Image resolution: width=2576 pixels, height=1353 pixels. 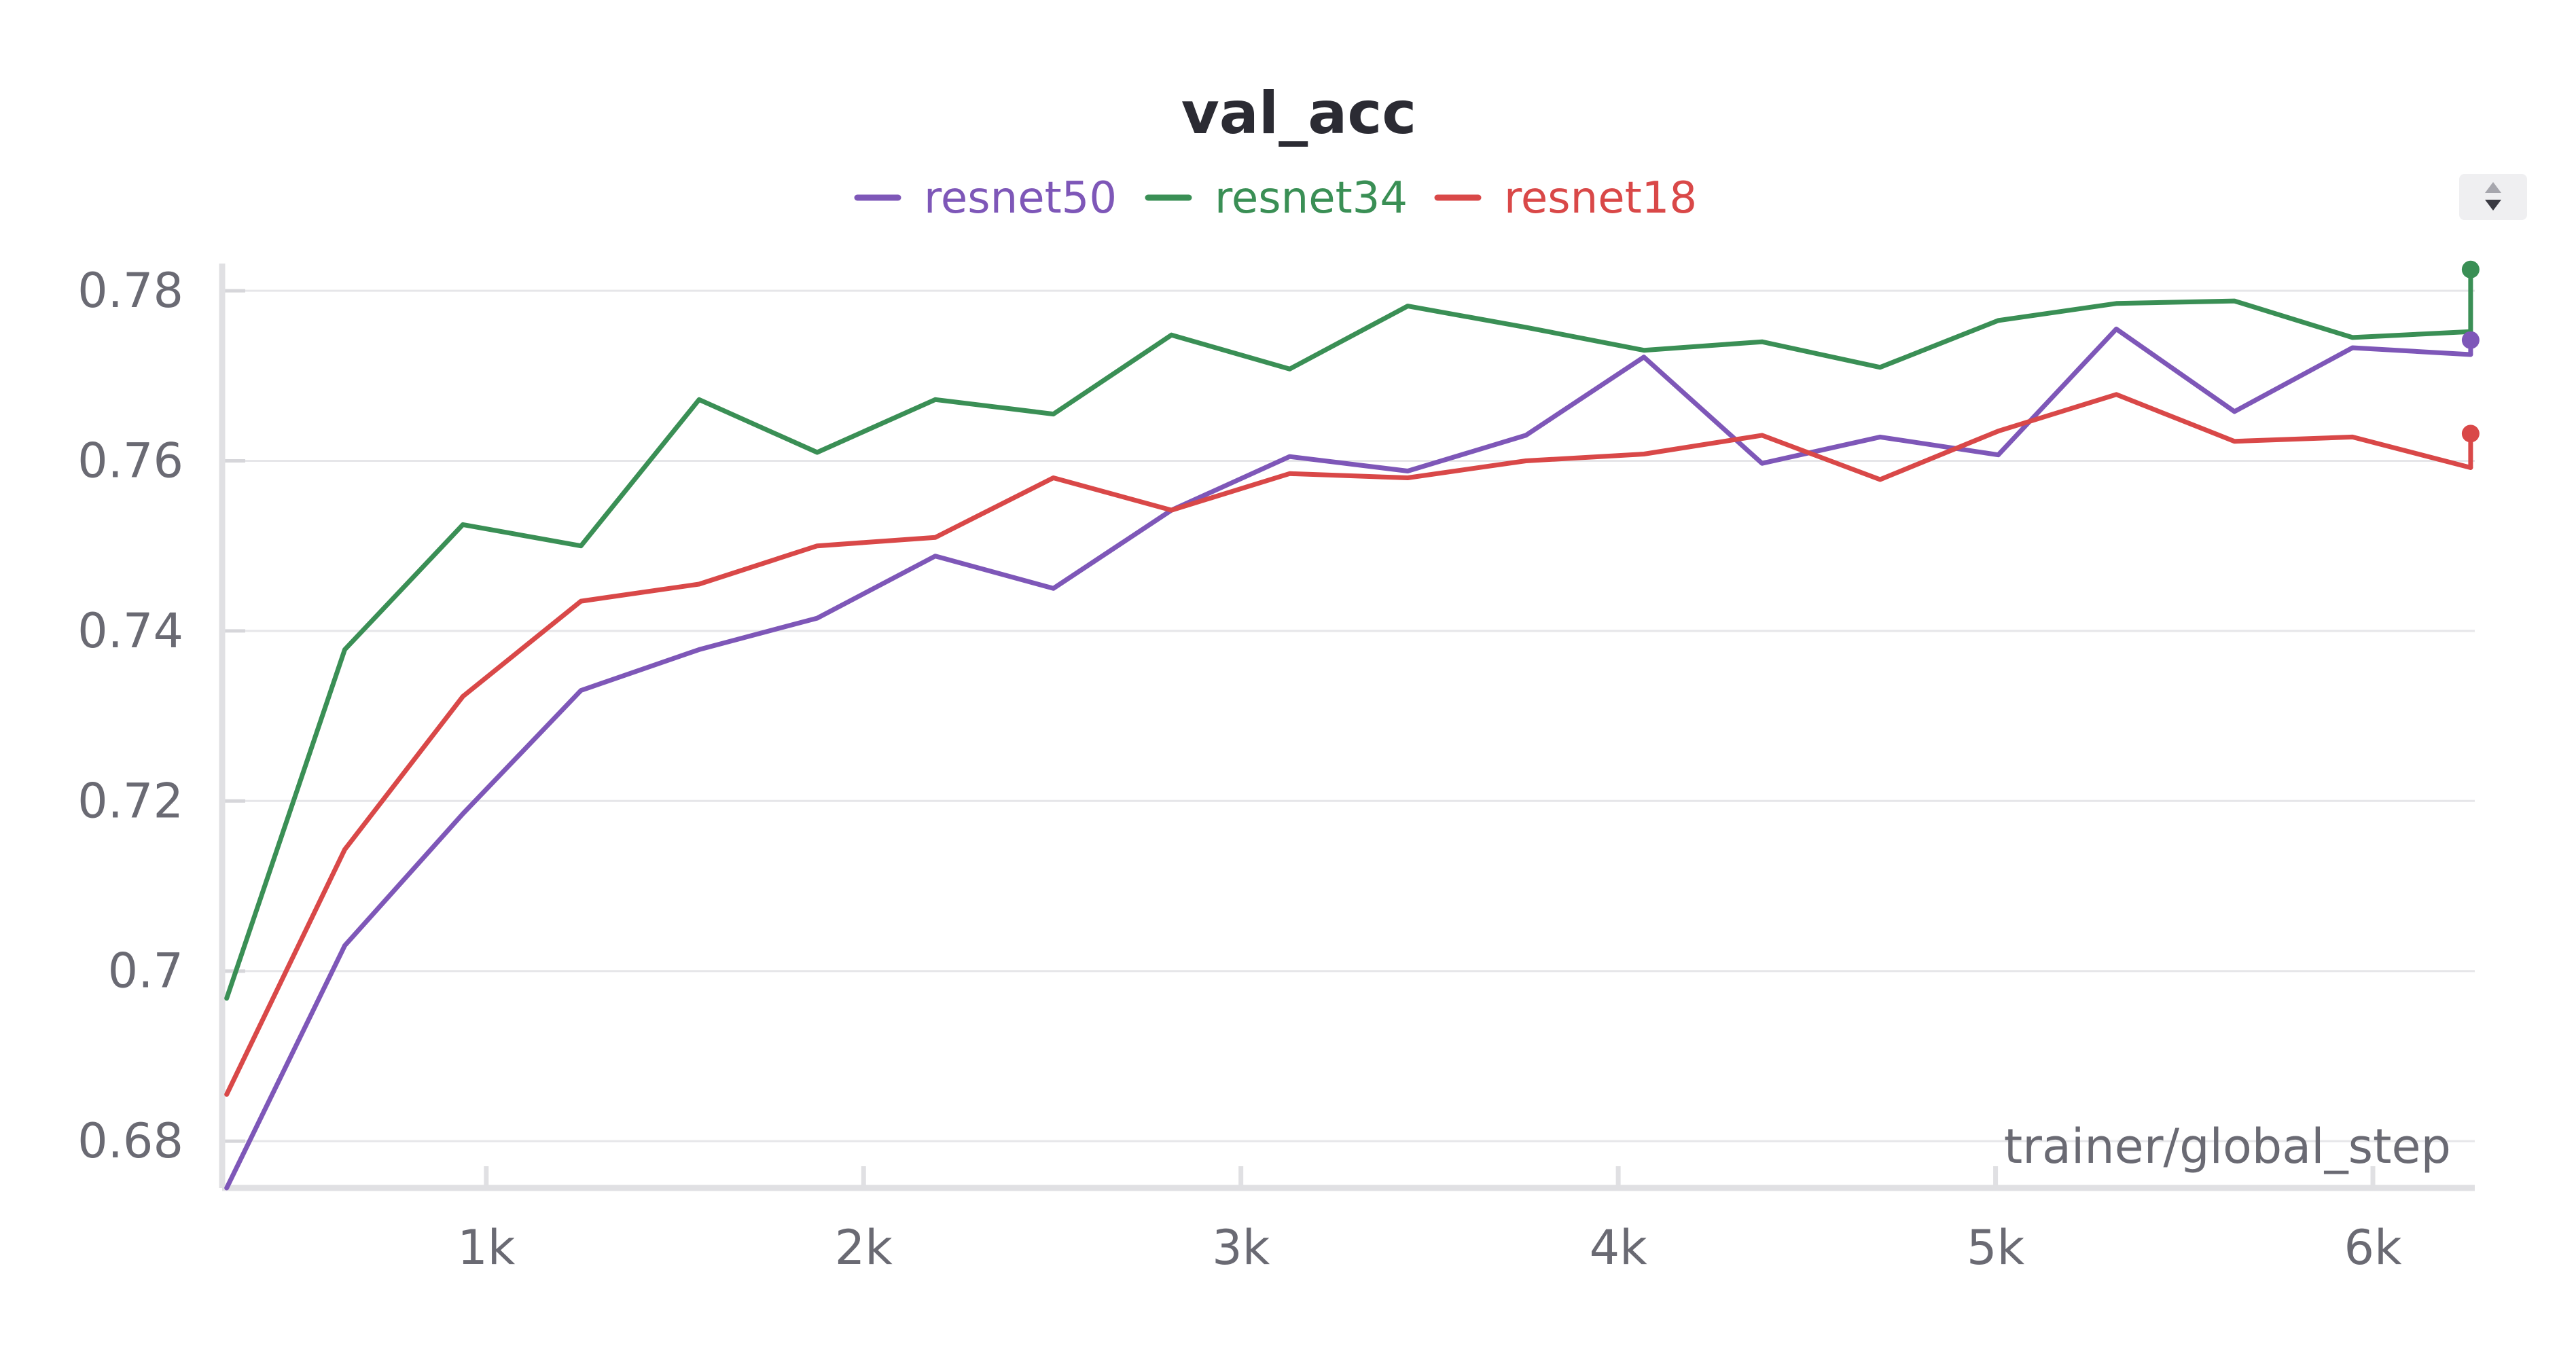 I want to click on end-point-resnet34, so click(x=2470, y=269).